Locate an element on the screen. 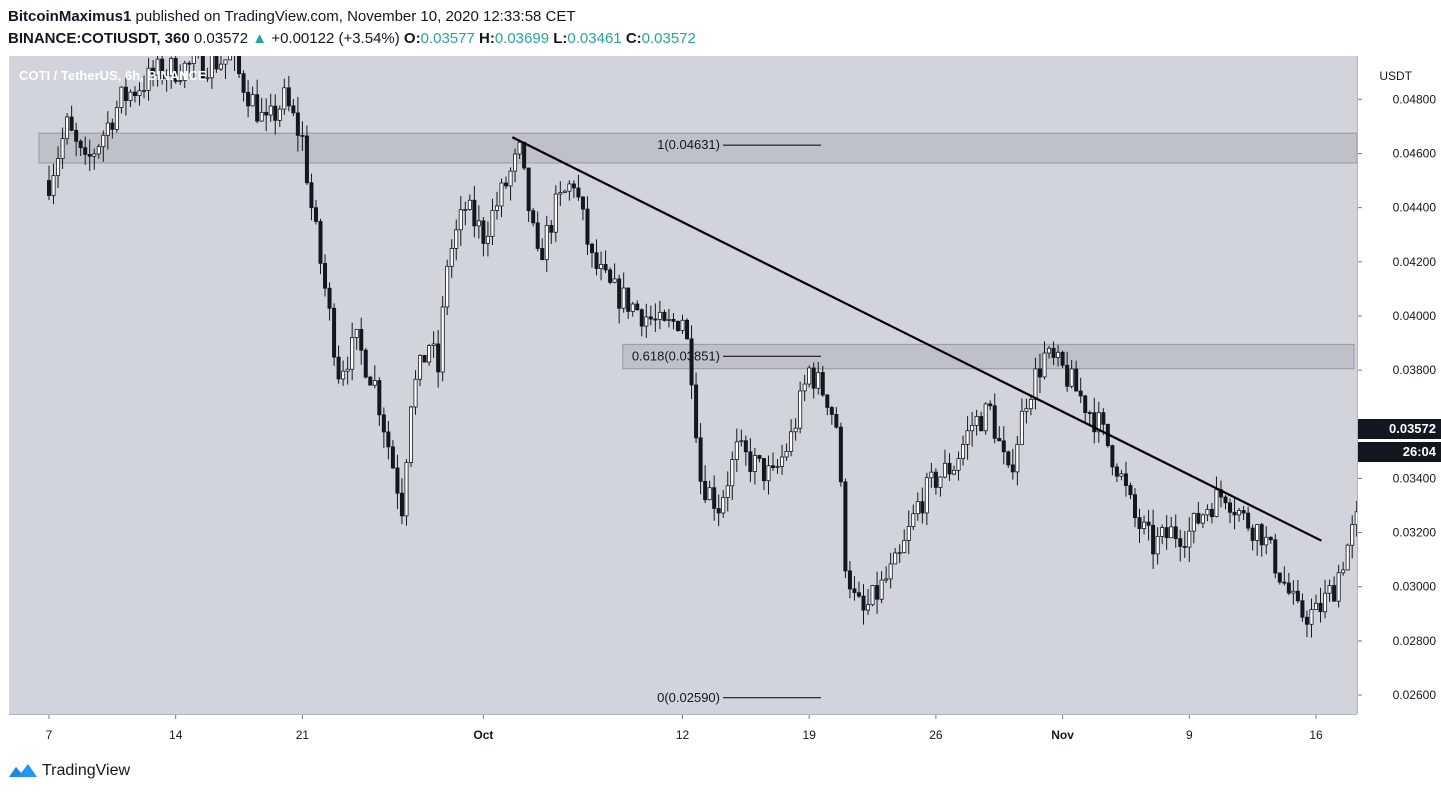 This screenshot has width=1441, height=797. time-axis: 7 14 21 Oct 12 19 26 Nov 9 16 is located at coordinates (683, 731).